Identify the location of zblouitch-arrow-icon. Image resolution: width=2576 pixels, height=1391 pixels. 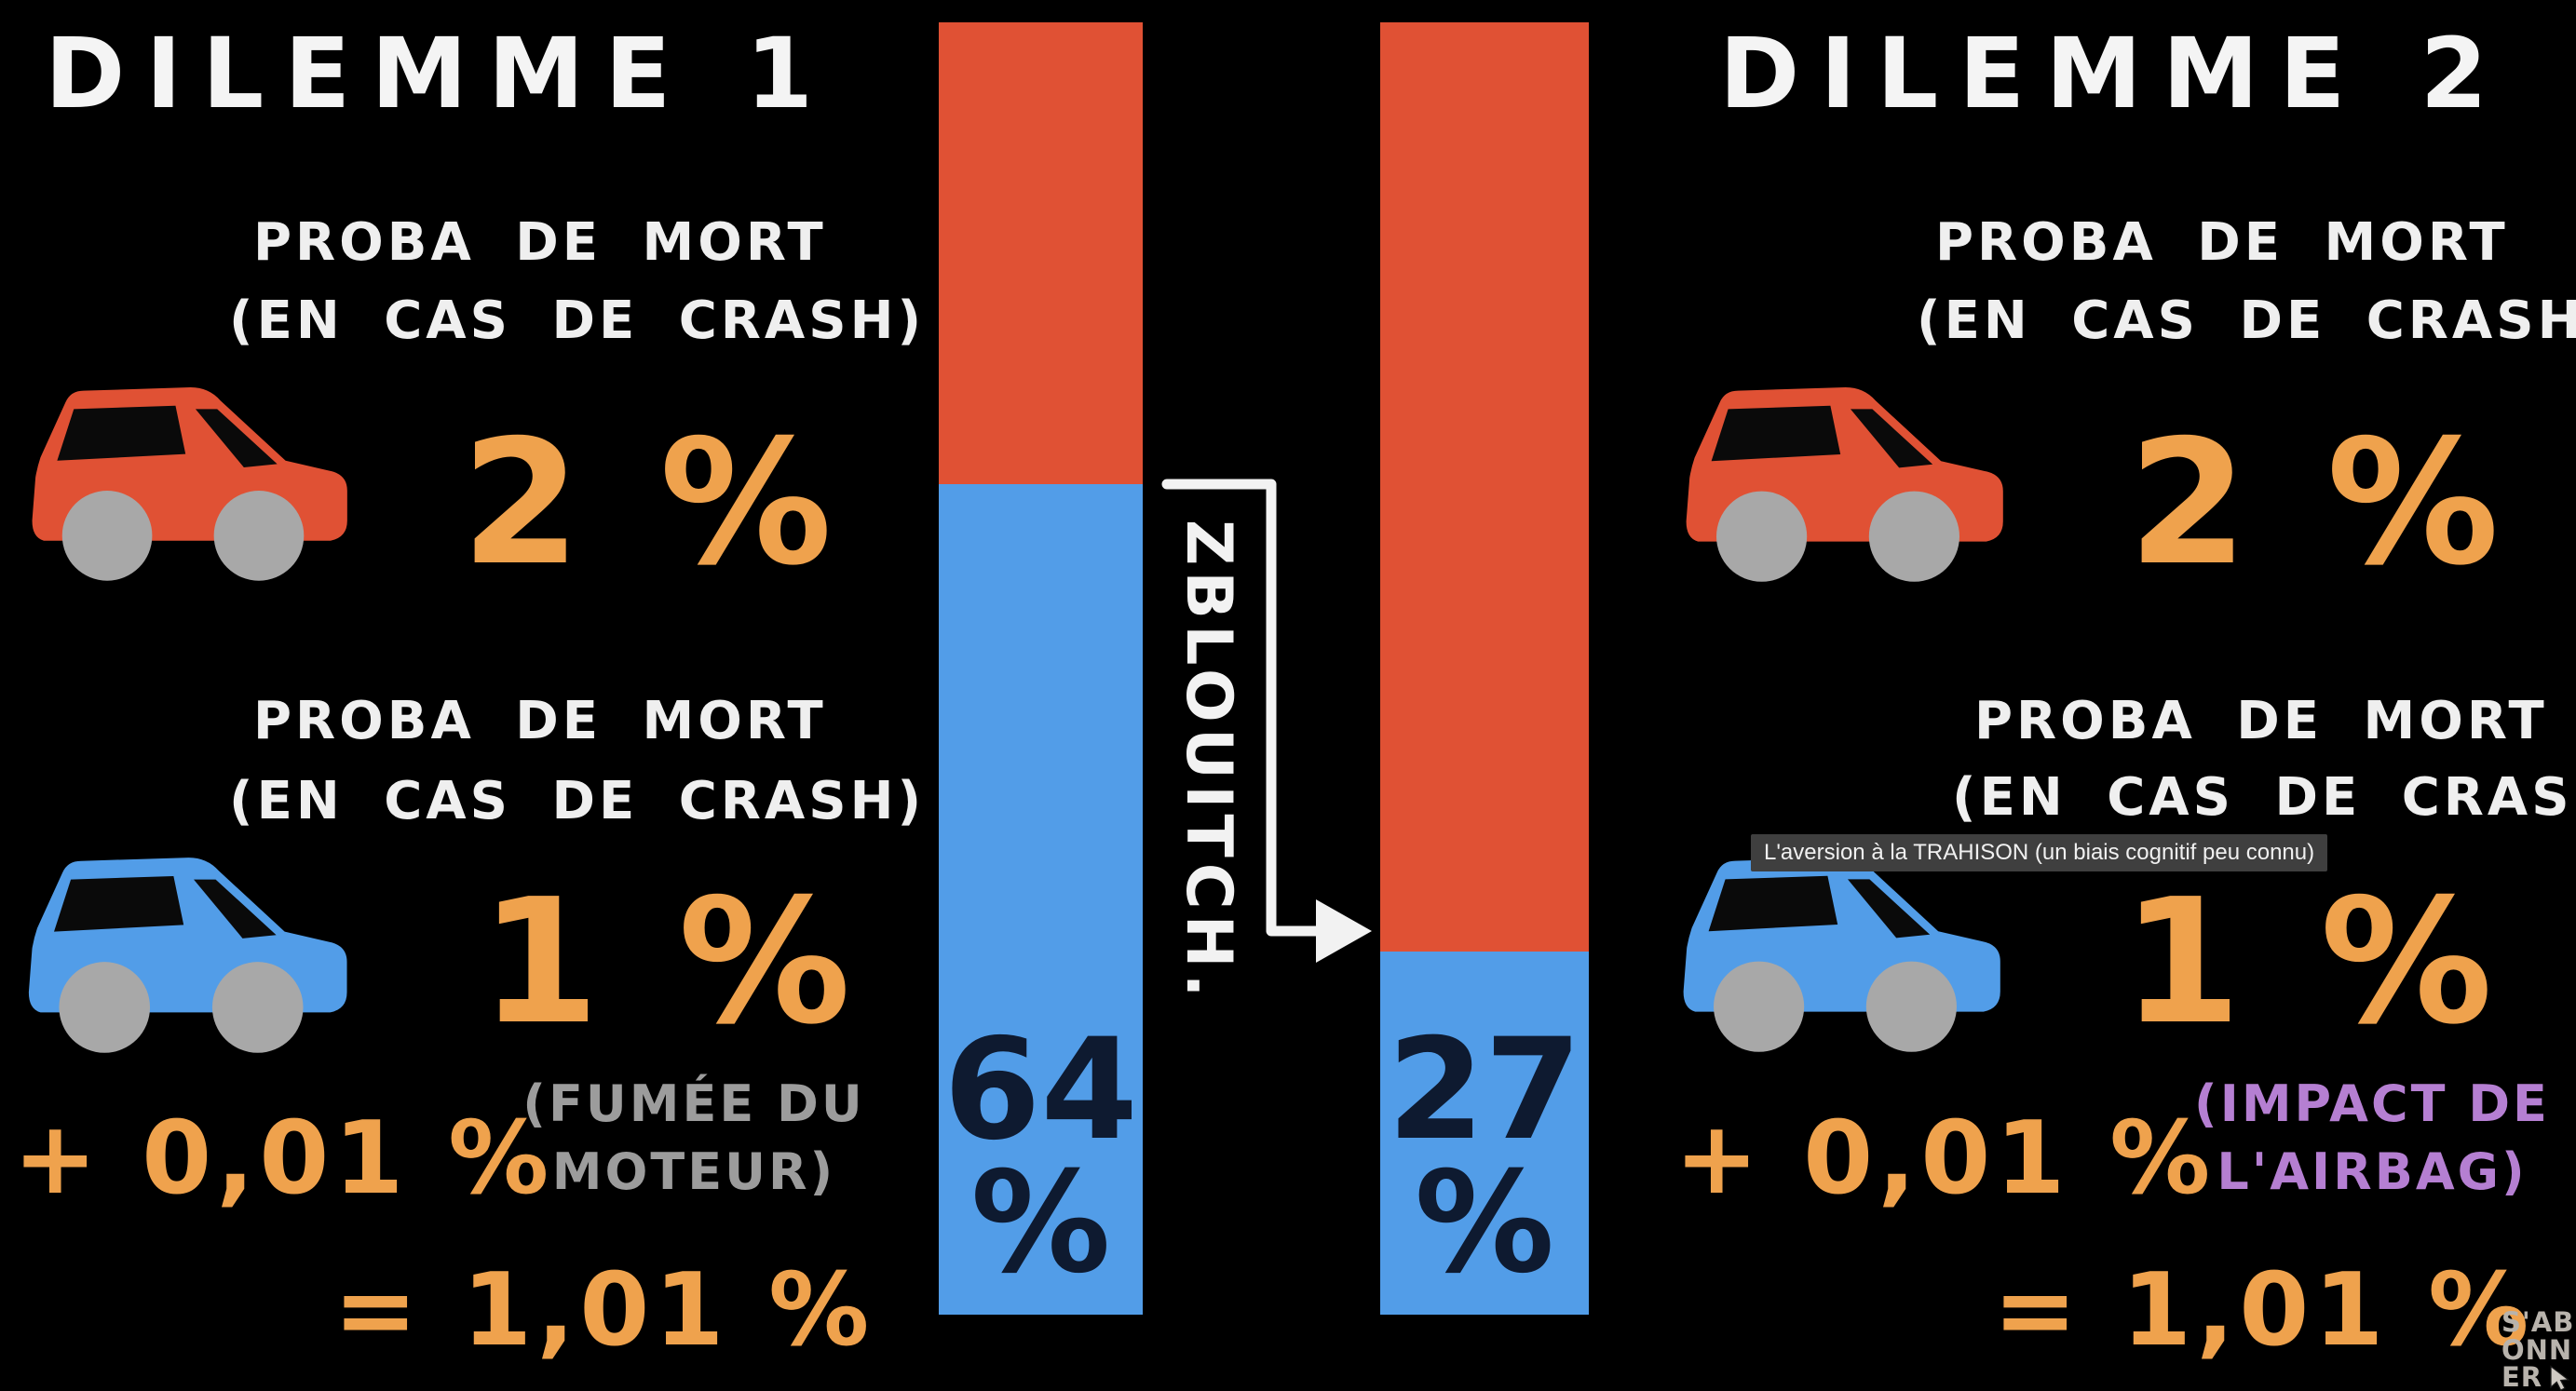
(1266, 721).